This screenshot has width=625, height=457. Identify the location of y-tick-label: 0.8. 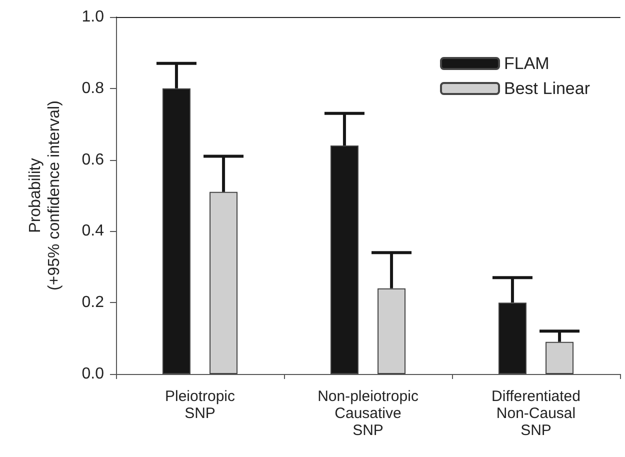
(93, 88).